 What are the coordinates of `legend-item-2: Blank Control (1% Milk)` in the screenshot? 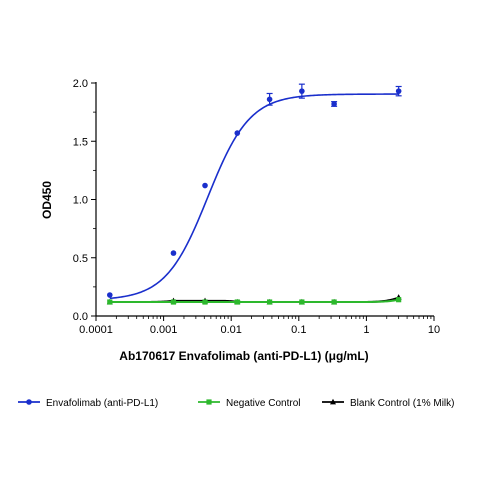 It's located at (388, 403).